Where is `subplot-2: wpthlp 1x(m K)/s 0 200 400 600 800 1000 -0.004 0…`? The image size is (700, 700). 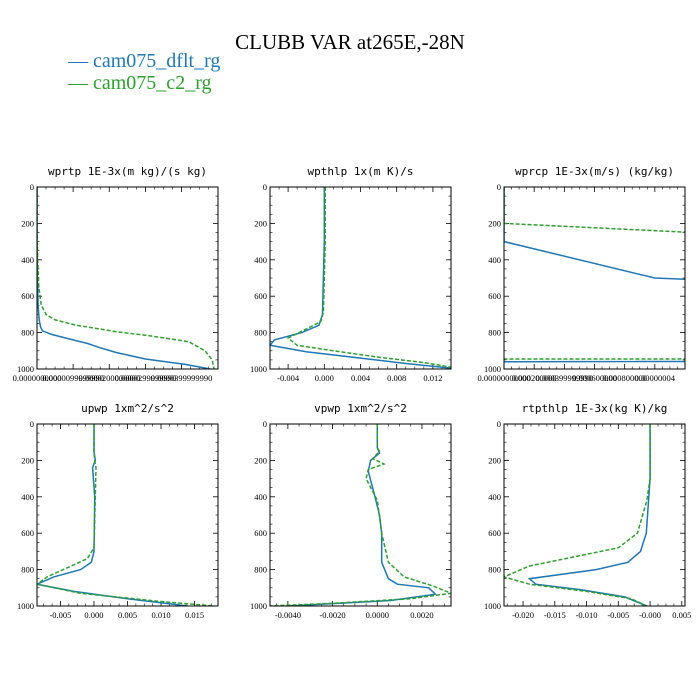
subplot-2: wpthlp 1x(m K)/s 0 200 400 600 800 1000 -0.004 0… is located at coordinates (351, 274).